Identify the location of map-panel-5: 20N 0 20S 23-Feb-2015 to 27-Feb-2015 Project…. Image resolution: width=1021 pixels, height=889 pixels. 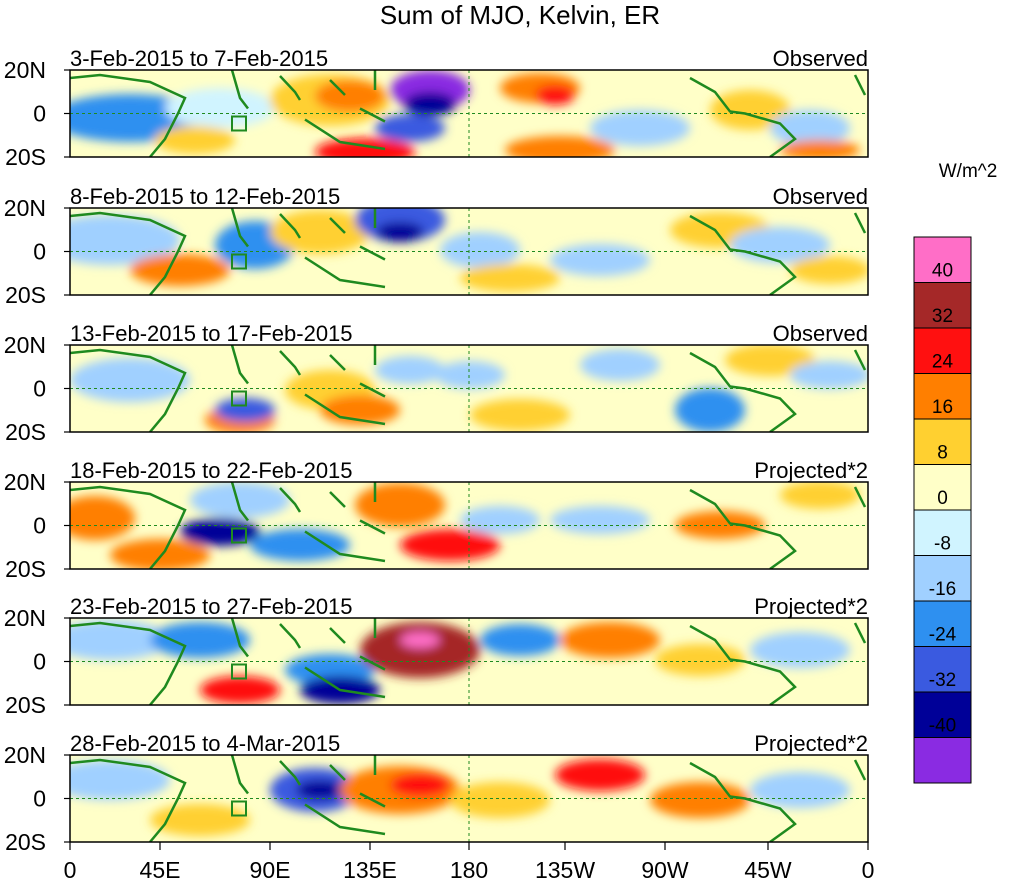
(436, 656).